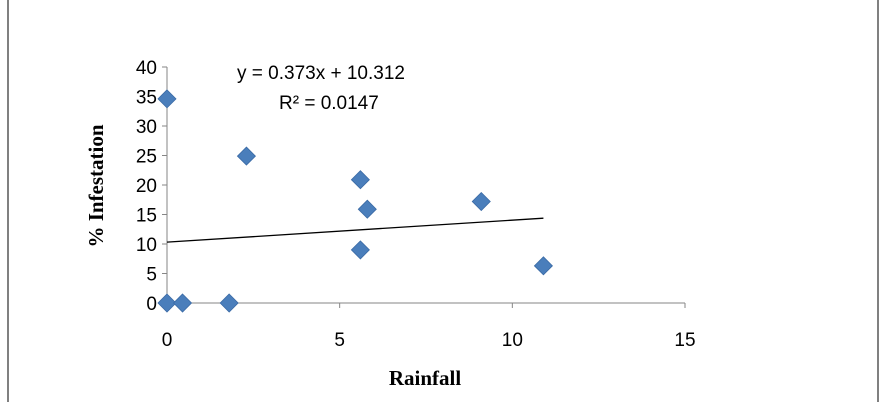  Describe the element at coordinates (146, 186) in the screenshot. I see `y-tick-label: 20` at that location.